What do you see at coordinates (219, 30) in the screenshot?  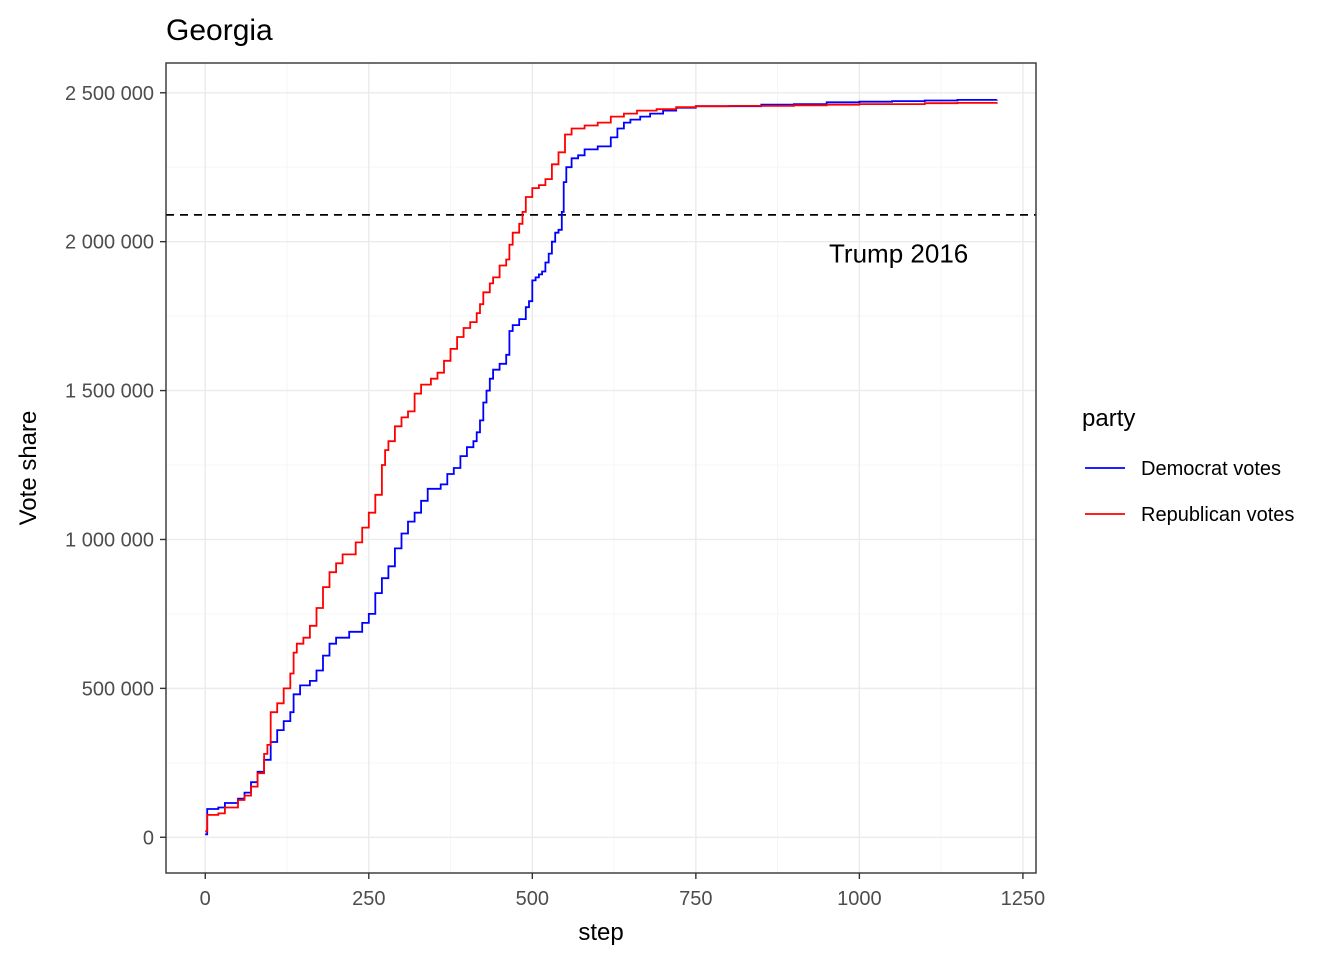 I see `chart-title: Georgia` at bounding box center [219, 30].